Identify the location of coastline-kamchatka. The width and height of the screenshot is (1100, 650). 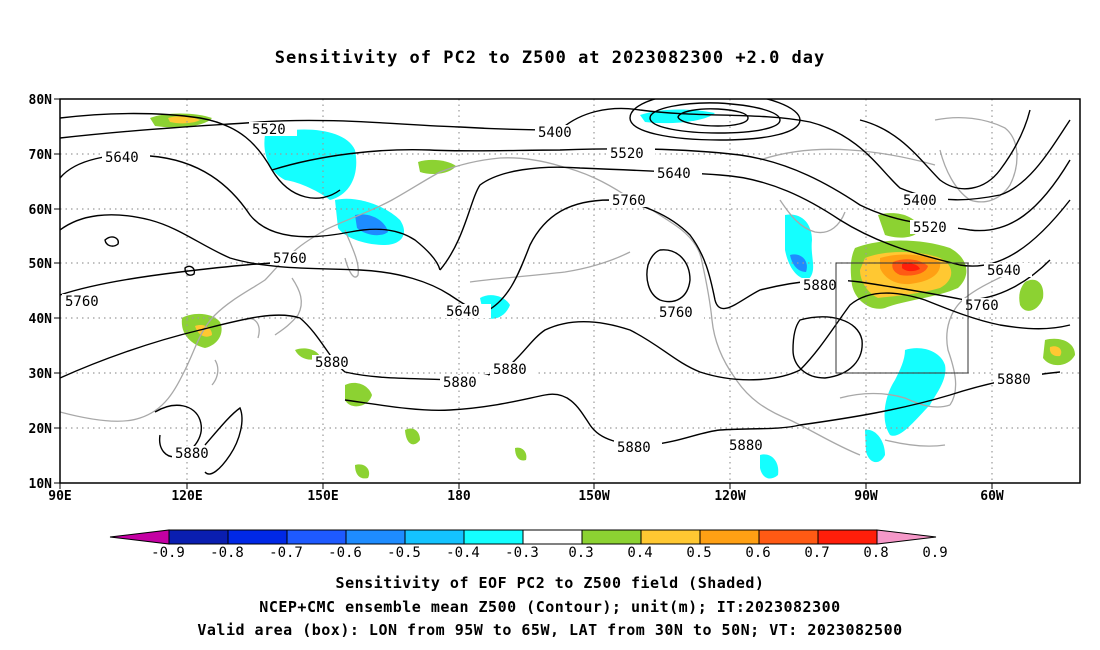
(351, 253).